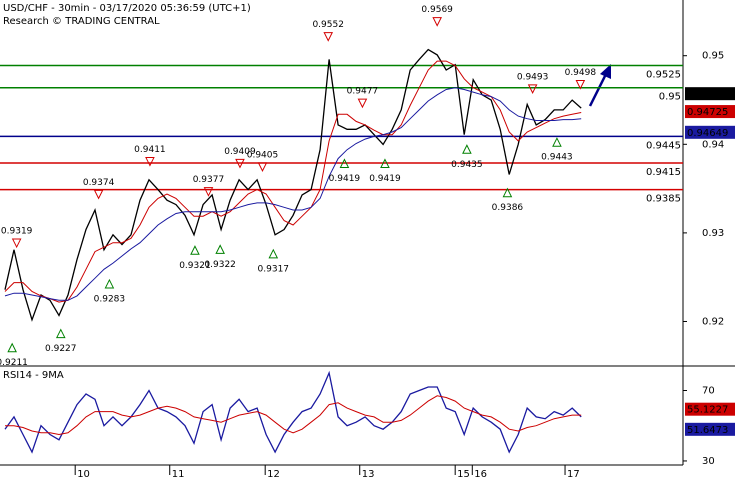  Describe the element at coordinates (598, 89) in the screenshot. I see `arrow-shaft` at that location.